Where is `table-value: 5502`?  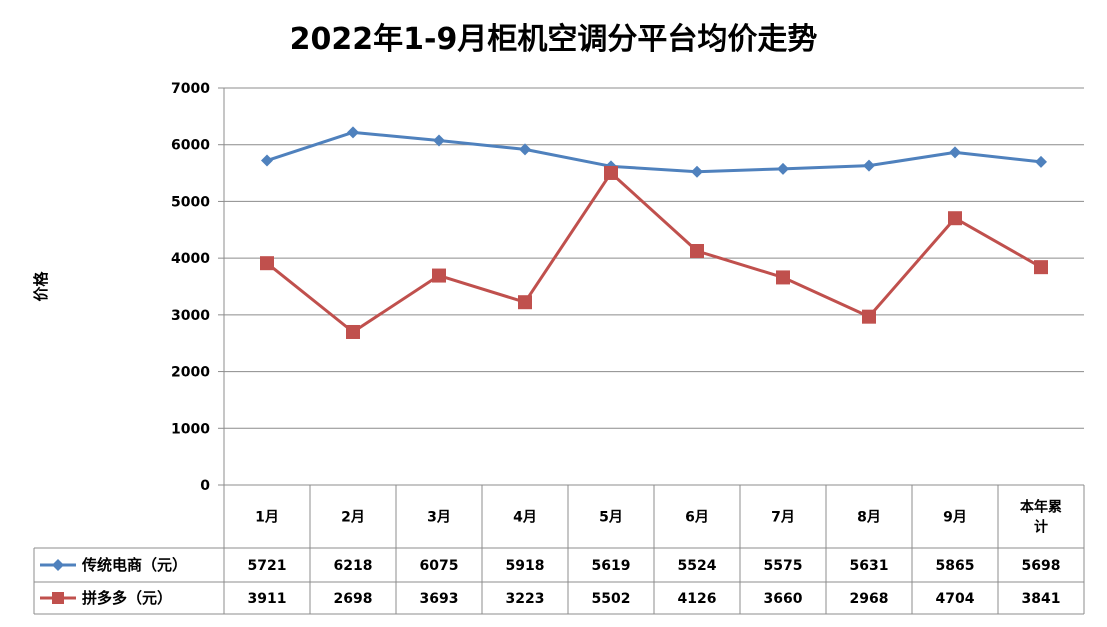 table-value: 5502 is located at coordinates (611, 599).